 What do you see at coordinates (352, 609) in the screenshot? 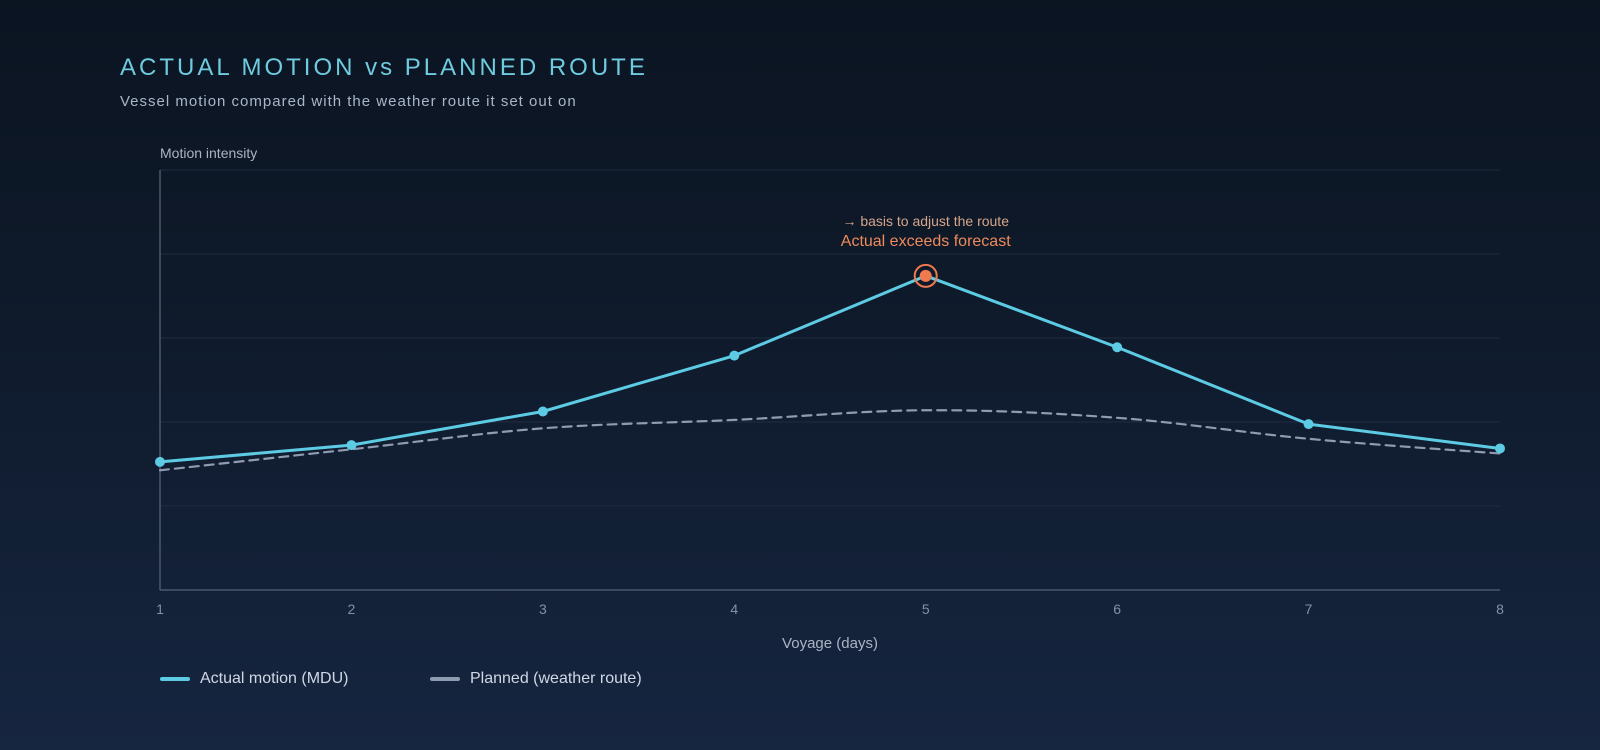
I see `x-tick-label-2: 2` at bounding box center [352, 609].